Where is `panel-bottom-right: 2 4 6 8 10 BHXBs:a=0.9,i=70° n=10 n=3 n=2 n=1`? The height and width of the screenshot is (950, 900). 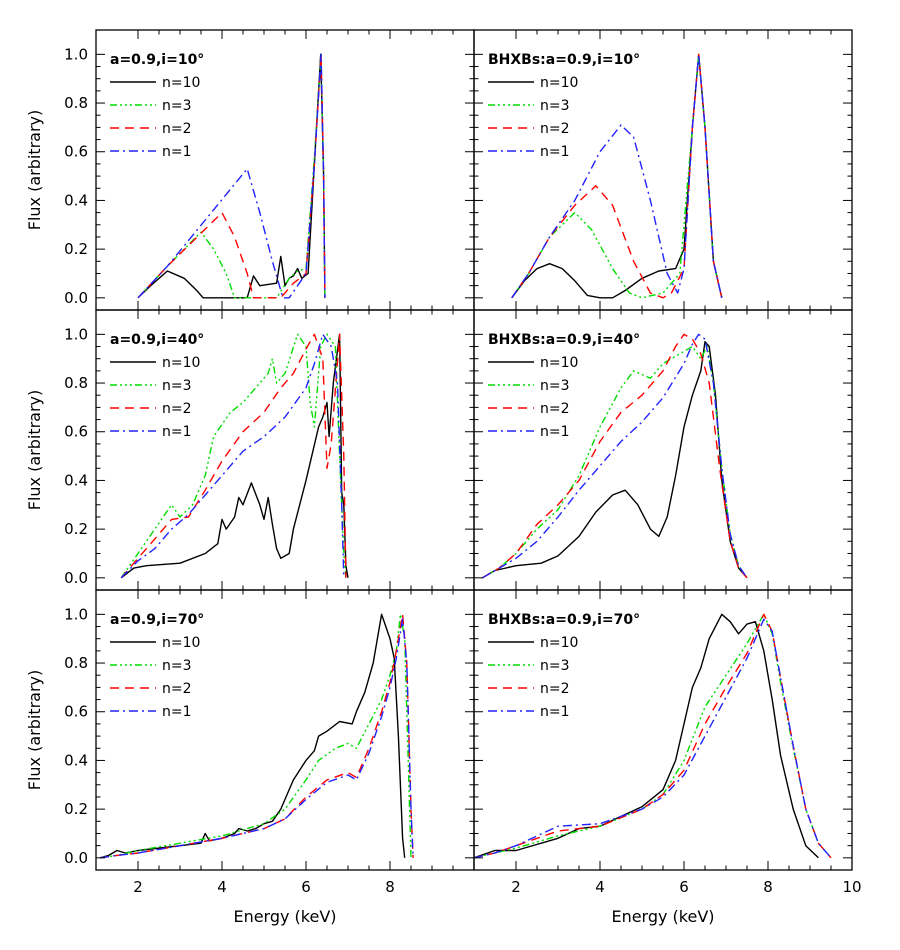
panel-bottom-right: 2 4 6 8 10 BHXBs:a=0.9,i=70° n=10 n=3 n=2 n=1 is located at coordinates (667, 742).